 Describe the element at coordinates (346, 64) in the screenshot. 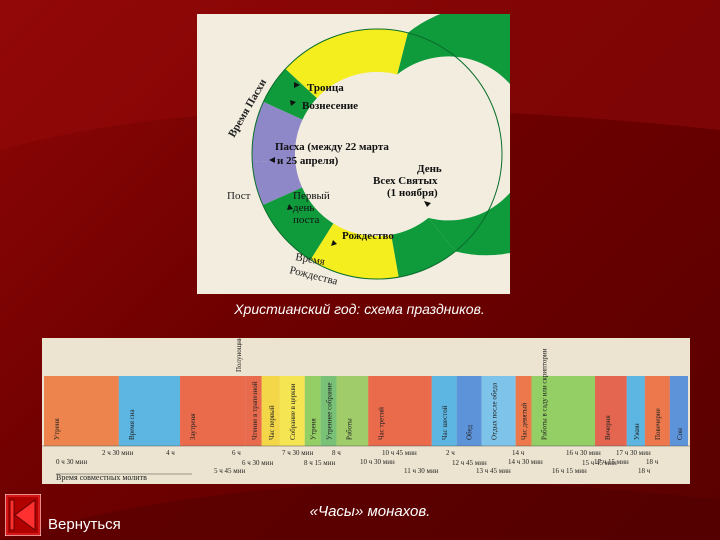

I see `ring-segment-yellow-easter` at that location.